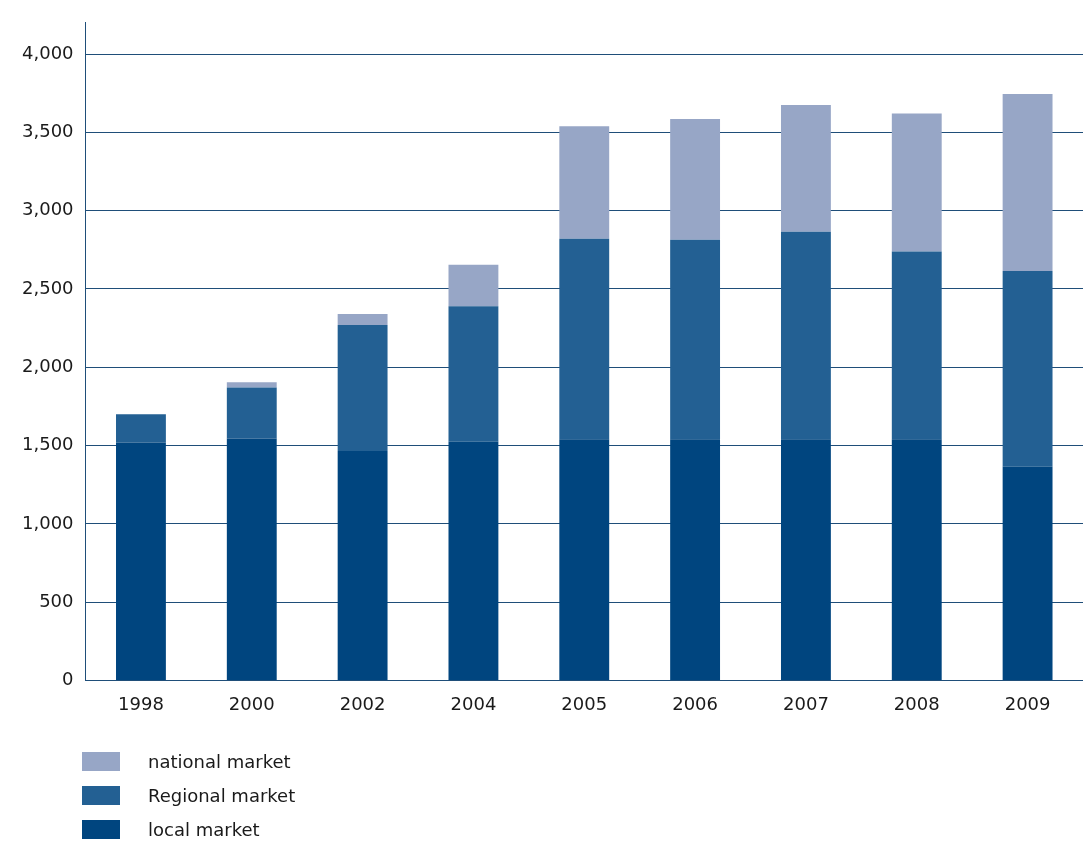 This screenshot has height=851, width=1083. What do you see at coordinates (584, 703) in the screenshot?
I see `x-tick-label: 2005` at bounding box center [584, 703].